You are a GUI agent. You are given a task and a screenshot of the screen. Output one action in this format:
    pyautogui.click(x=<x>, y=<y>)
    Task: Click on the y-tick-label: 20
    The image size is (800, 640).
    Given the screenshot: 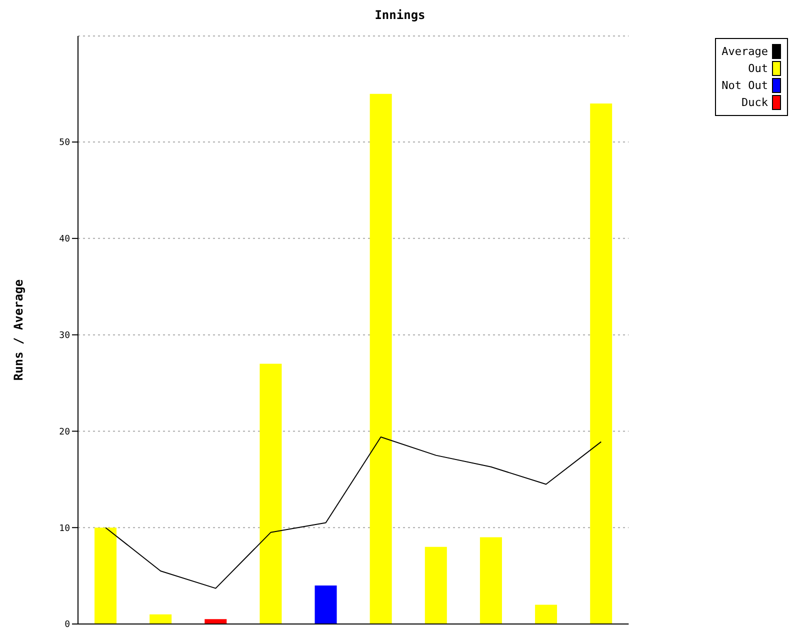 What is the action you would take?
    pyautogui.click(x=64, y=432)
    